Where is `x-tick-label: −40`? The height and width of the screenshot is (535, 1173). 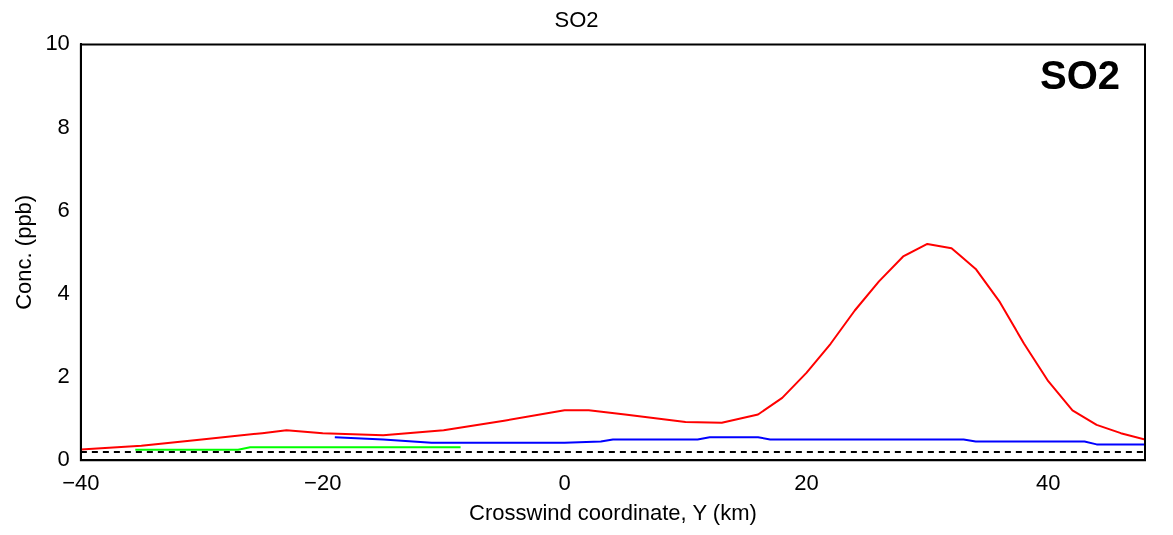
x-tick-label: −40 is located at coordinates (81, 483).